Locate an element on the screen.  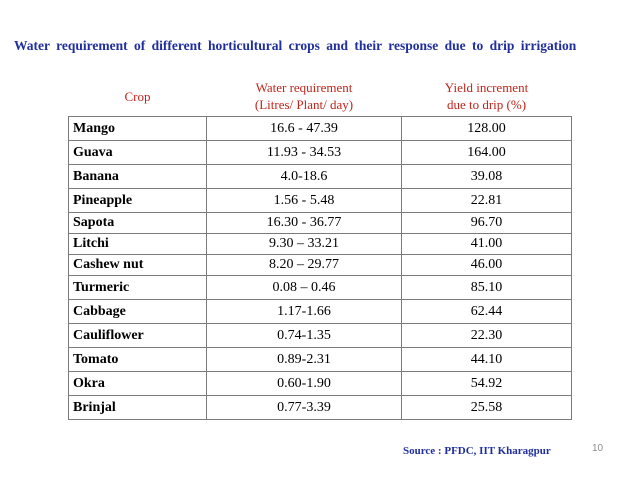
table-row: Okra 0.60-1.90 54.92 is located at coordinates (320, 383).